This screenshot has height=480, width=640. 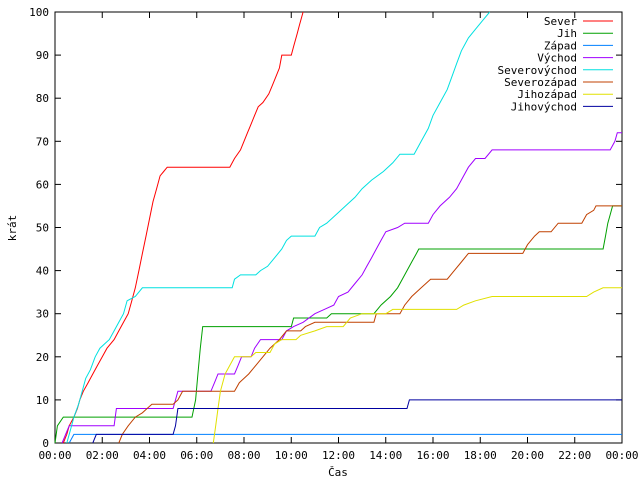 What do you see at coordinates (102, 455) in the screenshot?
I see `x-tick-label: 02:00` at bounding box center [102, 455].